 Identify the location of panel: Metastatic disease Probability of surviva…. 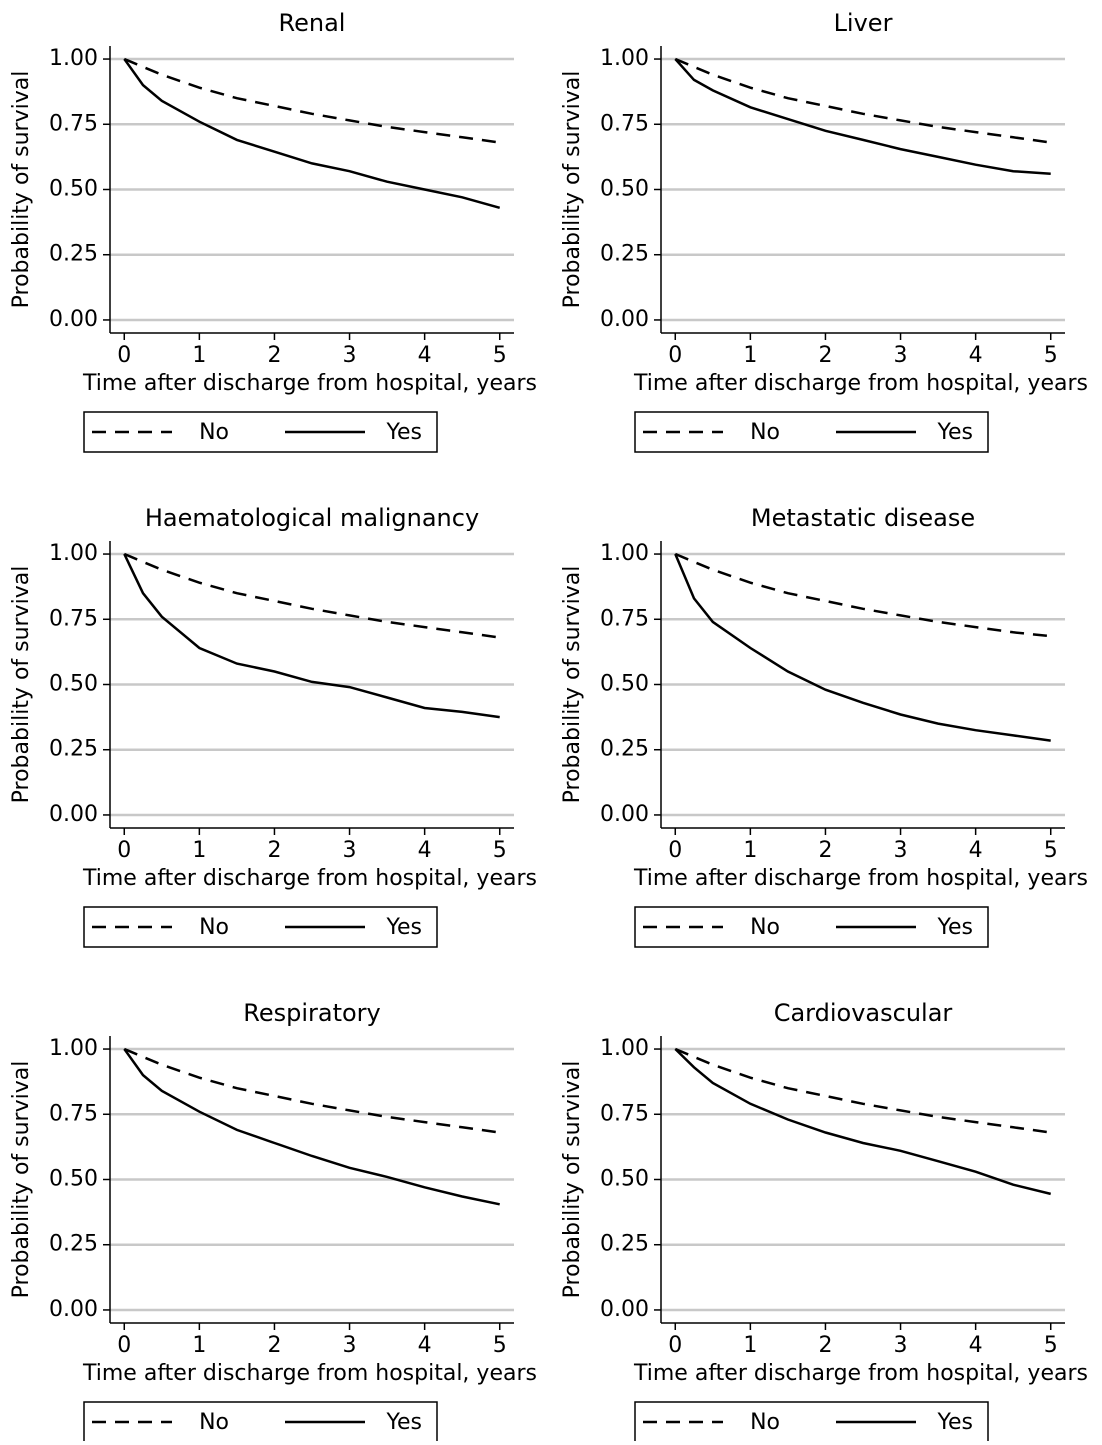
(824, 726).